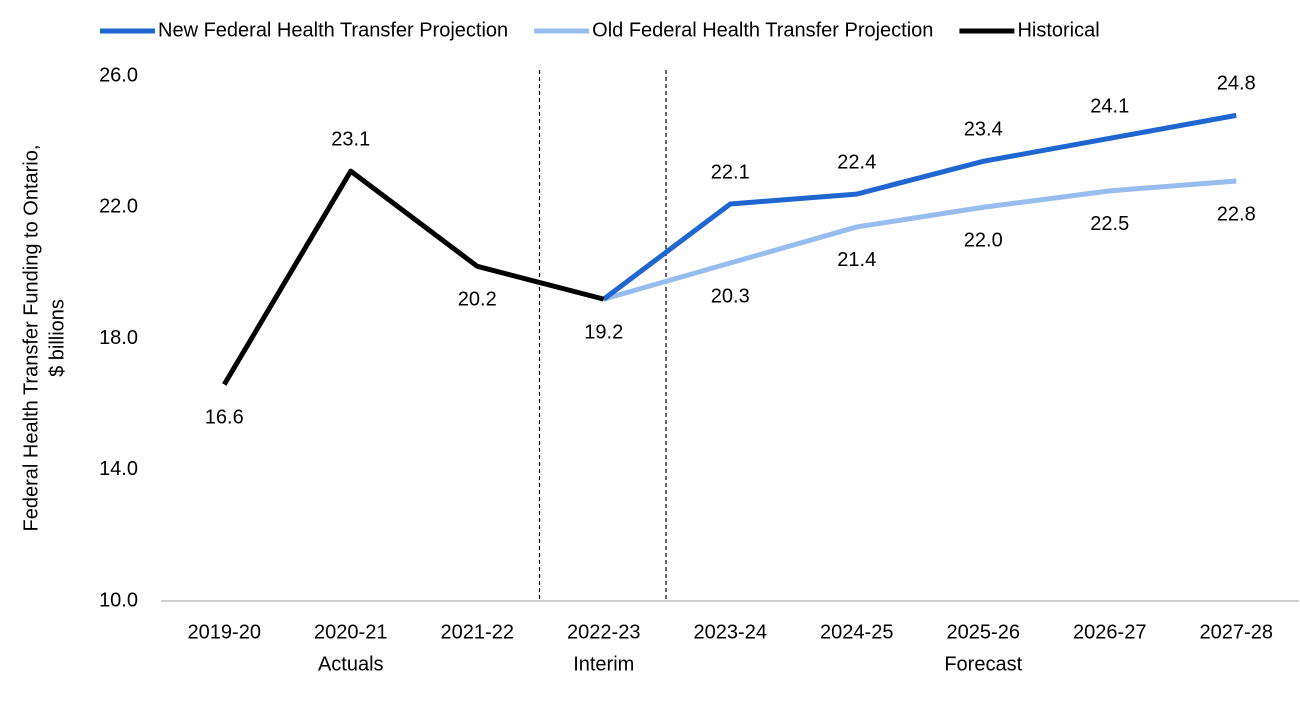 Image resolution: width=1300 pixels, height=708 pixels. Describe the element at coordinates (1236, 214) in the screenshot. I see `data-label: 22.8` at that location.